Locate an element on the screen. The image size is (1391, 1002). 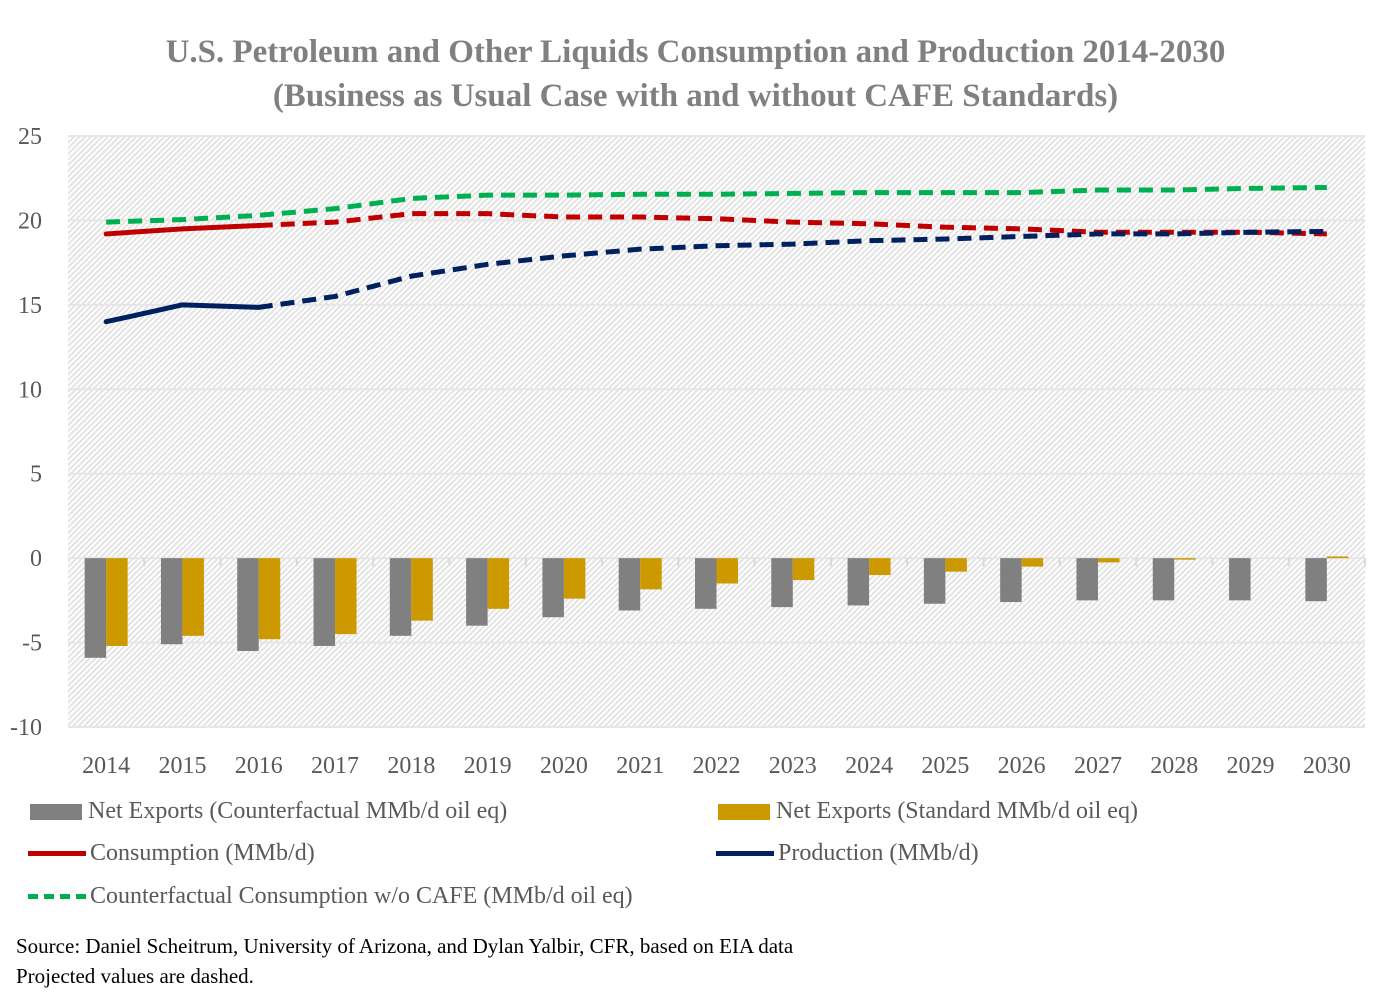
bar-standard-2025 is located at coordinates (956, 565).